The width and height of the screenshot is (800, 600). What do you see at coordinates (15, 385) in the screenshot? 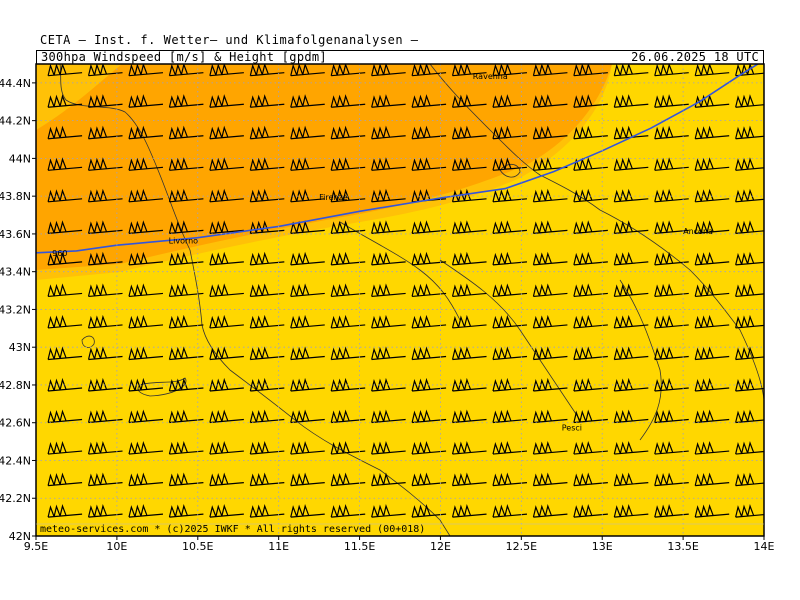
I see `y-tick-label: 42.8N` at bounding box center [15, 385].